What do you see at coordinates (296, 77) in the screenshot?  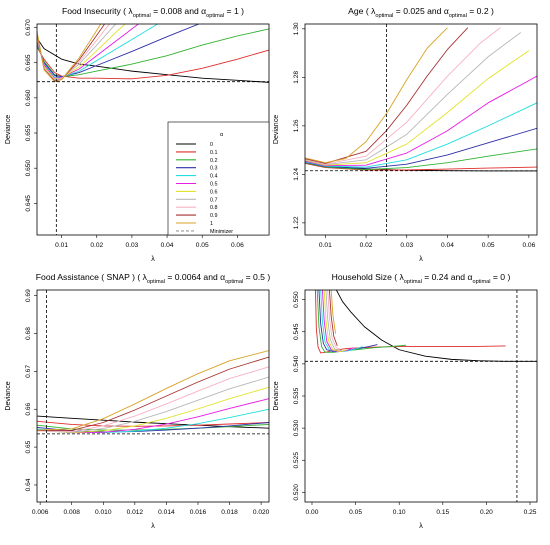 I see `y-tick-label: 1.28` at bounding box center [296, 77].